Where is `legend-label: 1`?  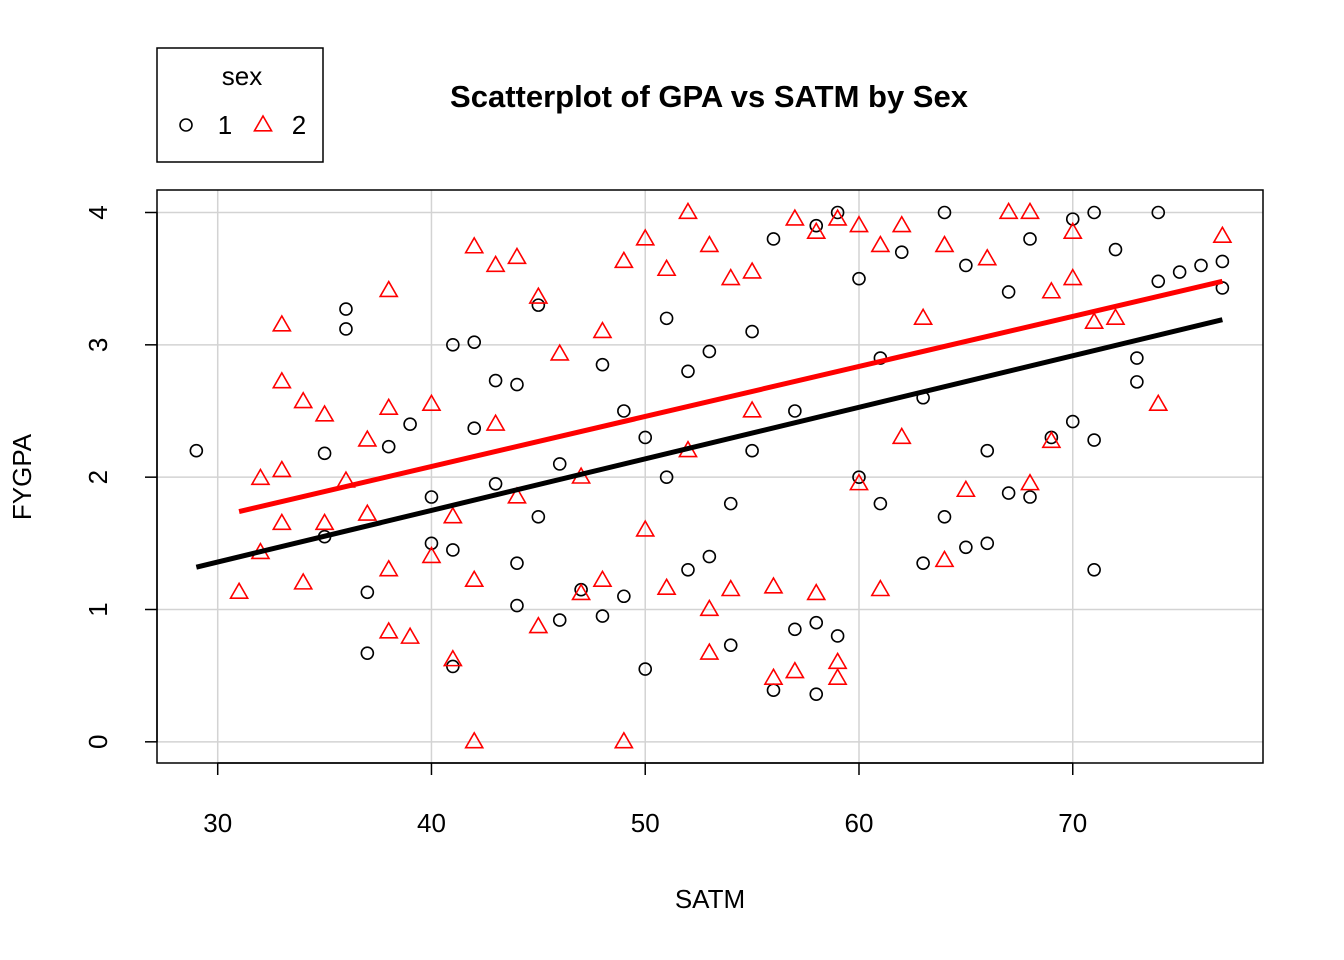
legend-label: 1 is located at coordinates (225, 125).